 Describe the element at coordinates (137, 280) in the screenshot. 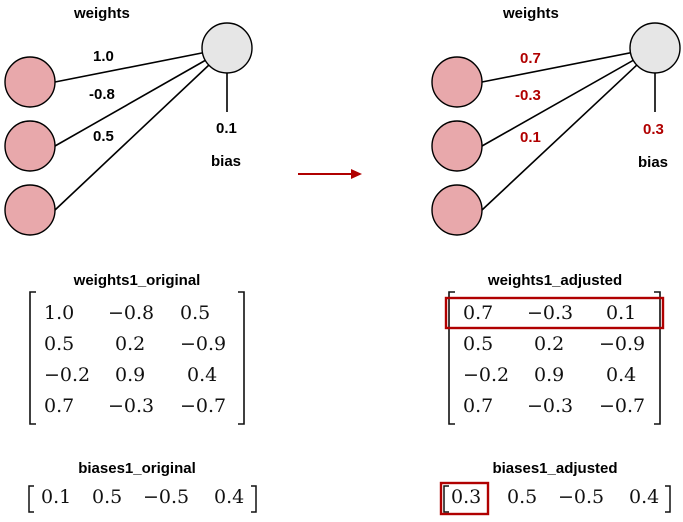

I see `weights-original-title: weights1_original` at that location.